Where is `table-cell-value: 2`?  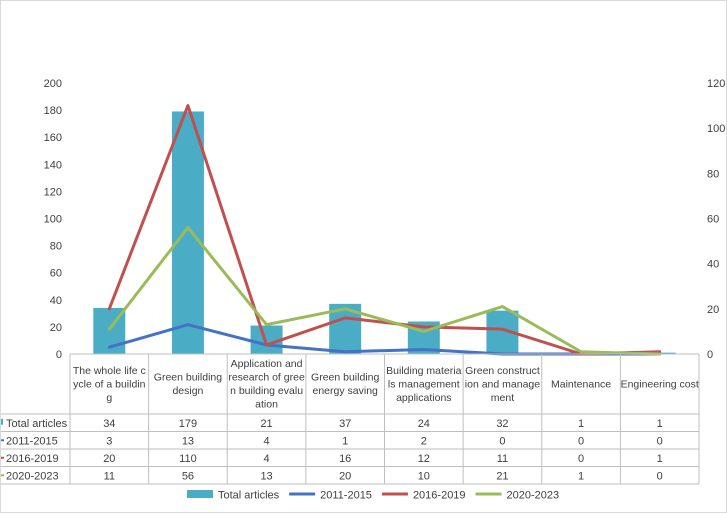
table-cell-value: 2 is located at coordinates (424, 441).